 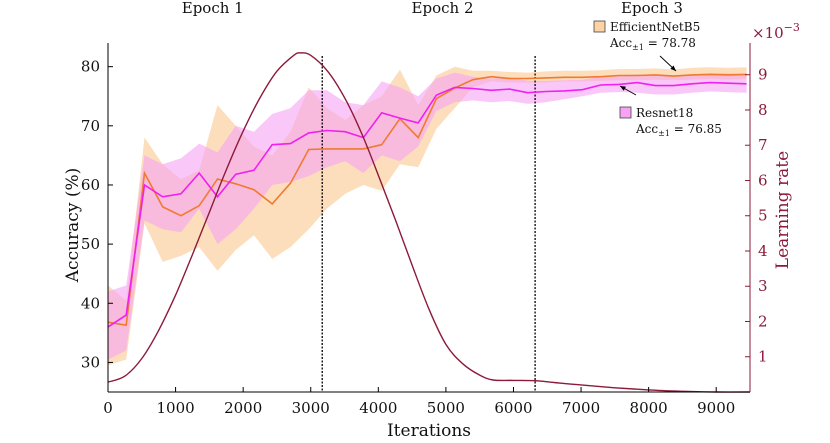 I want to click on exponent-label: ×10⁻³, so click(x=776, y=31).